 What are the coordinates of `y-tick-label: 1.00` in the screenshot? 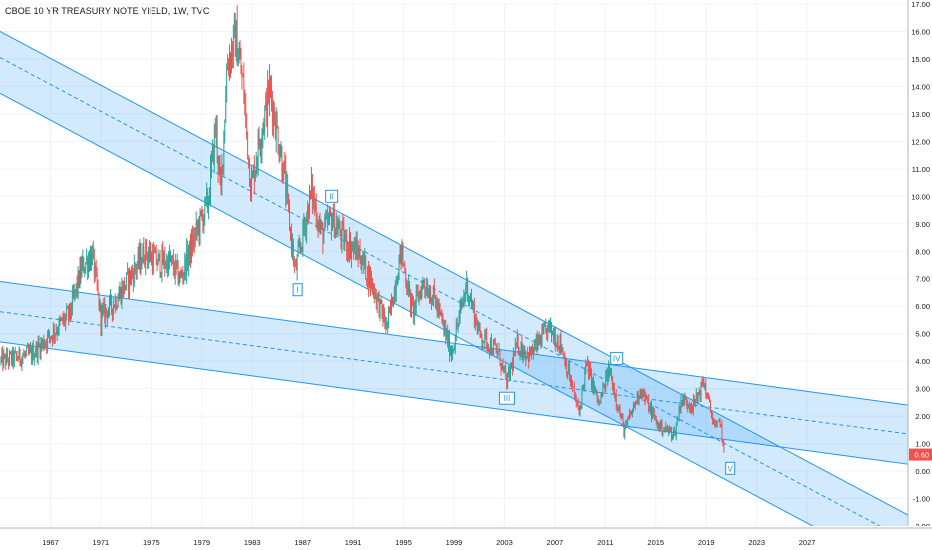 It's located at (922, 444).